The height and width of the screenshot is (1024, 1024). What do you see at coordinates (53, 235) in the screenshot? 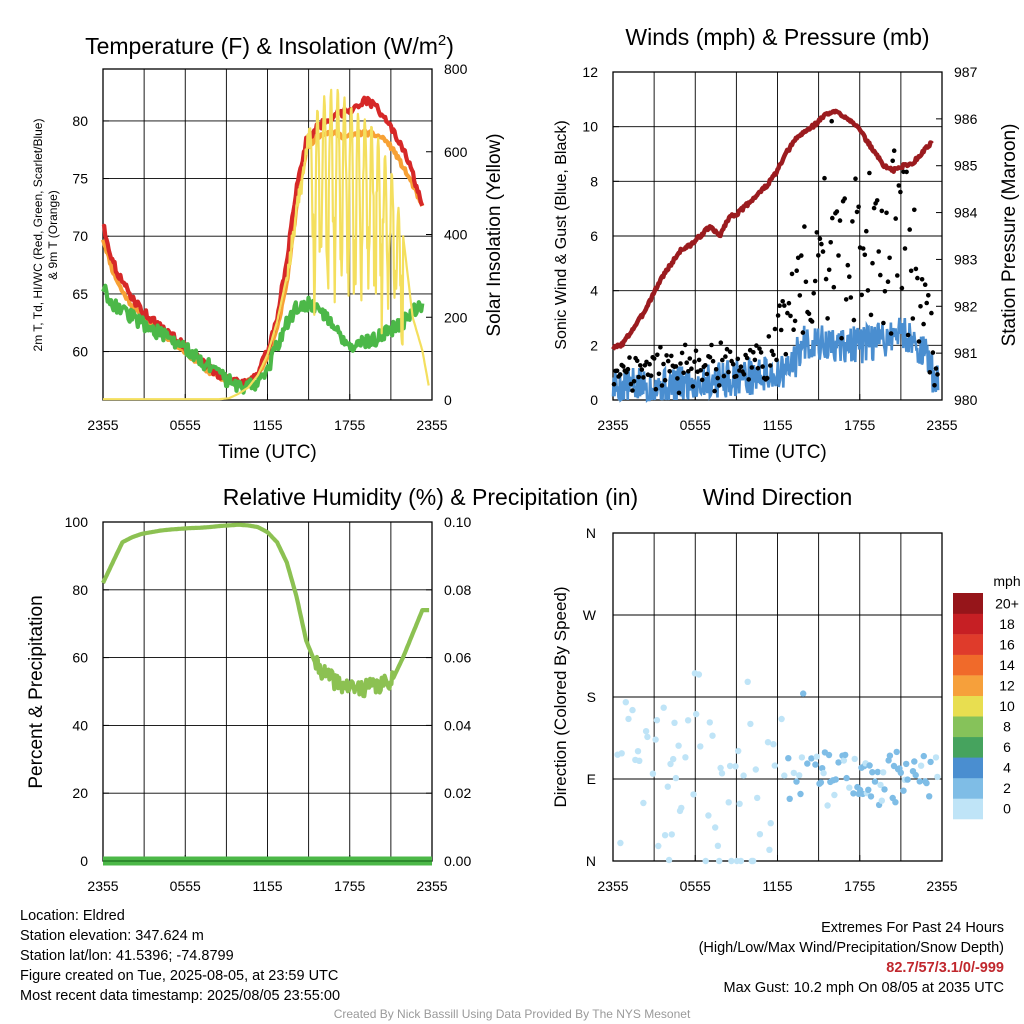
I see `y-axis-label-left-2: & 9m T (Orange)` at bounding box center [53, 235].